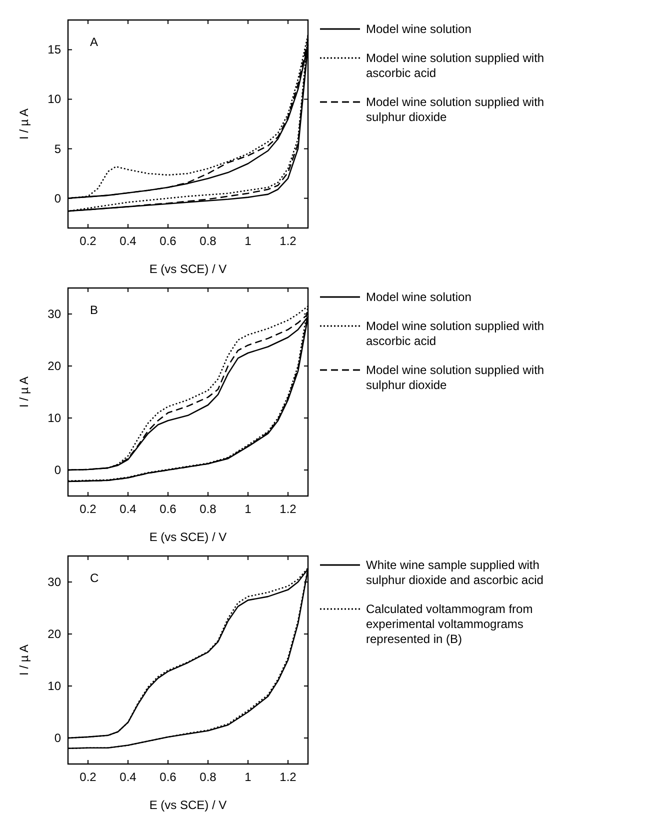 The width and height of the screenshot is (654, 821). What do you see at coordinates (94, 42) in the screenshot?
I see `annotation: A` at bounding box center [94, 42].